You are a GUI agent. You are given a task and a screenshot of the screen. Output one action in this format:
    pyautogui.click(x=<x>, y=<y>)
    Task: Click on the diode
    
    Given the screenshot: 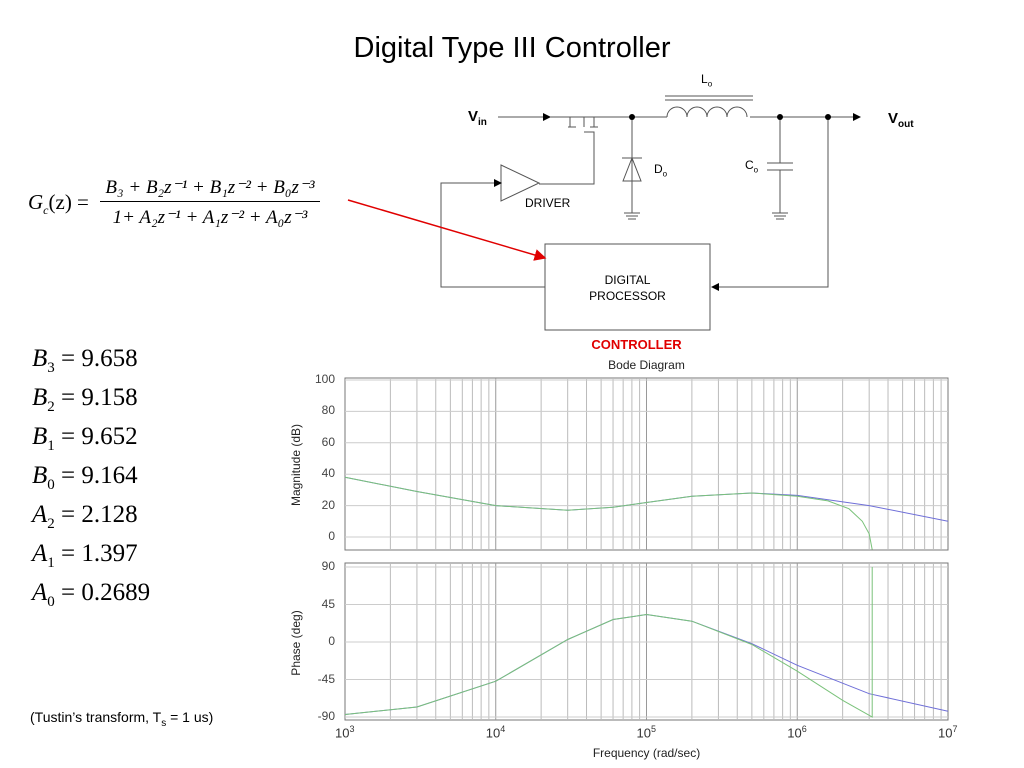 What is the action you would take?
    pyautogui.click(x=632, y=165)
    